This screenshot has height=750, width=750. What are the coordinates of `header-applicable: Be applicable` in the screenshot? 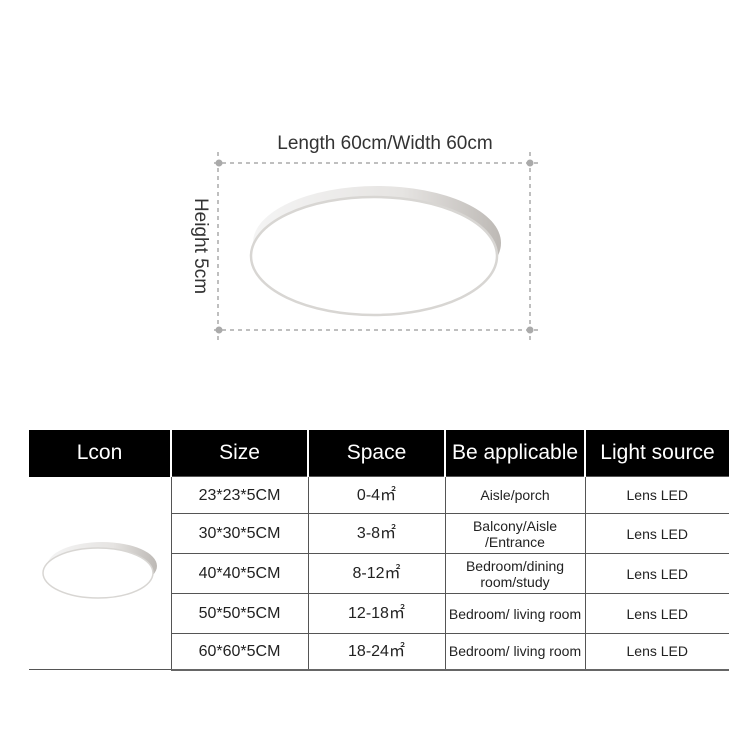 It's located at (514, 453).